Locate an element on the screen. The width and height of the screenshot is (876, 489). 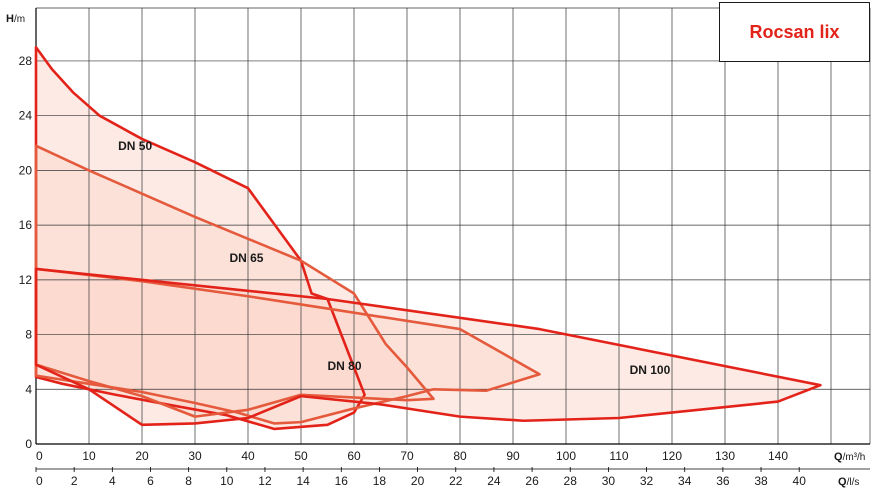
x-tick-label-ls: 24 is located at coordinates (494, 481).